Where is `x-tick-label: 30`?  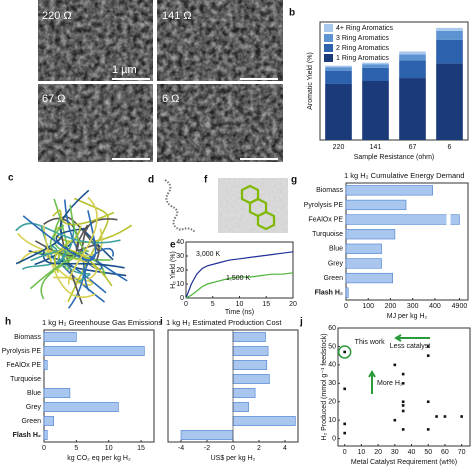
x-tick-label: 30 is located at coordinates (395, 452).